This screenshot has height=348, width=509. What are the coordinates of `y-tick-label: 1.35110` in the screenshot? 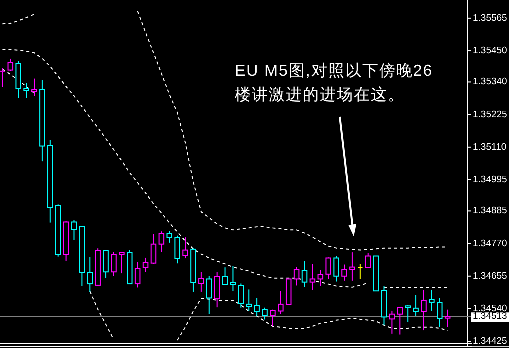 It's located at (490, 147).